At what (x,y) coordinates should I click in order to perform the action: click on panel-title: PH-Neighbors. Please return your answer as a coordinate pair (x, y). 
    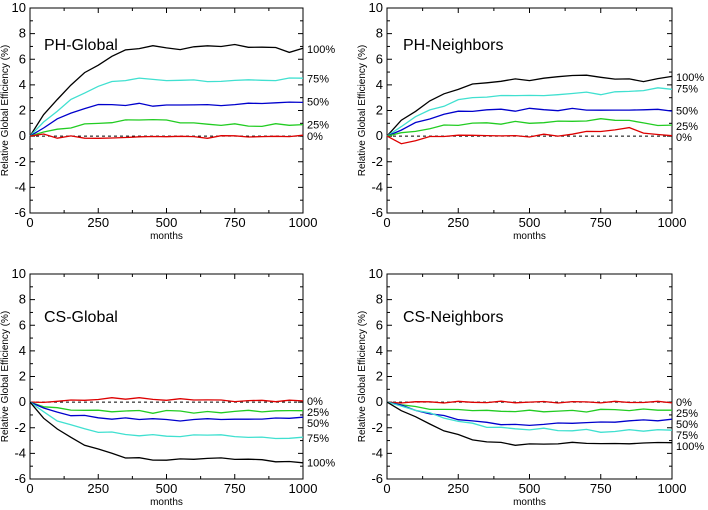
    Looking at the image, I should click on (453, 45).